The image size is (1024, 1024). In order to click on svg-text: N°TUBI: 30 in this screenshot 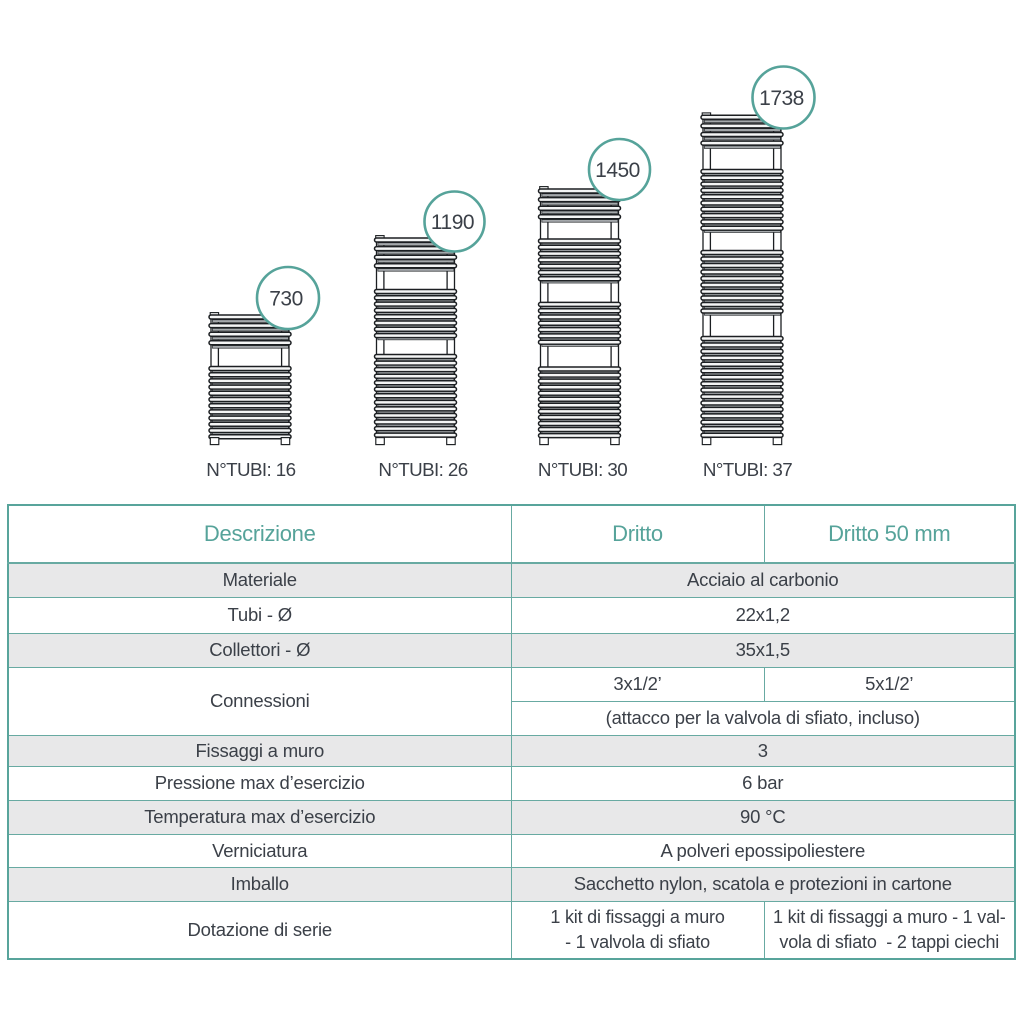, I will do `click(582, 469)`.